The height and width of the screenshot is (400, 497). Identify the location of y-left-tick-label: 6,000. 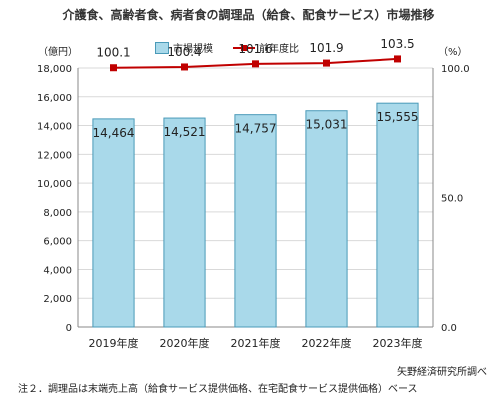
(57, 242).